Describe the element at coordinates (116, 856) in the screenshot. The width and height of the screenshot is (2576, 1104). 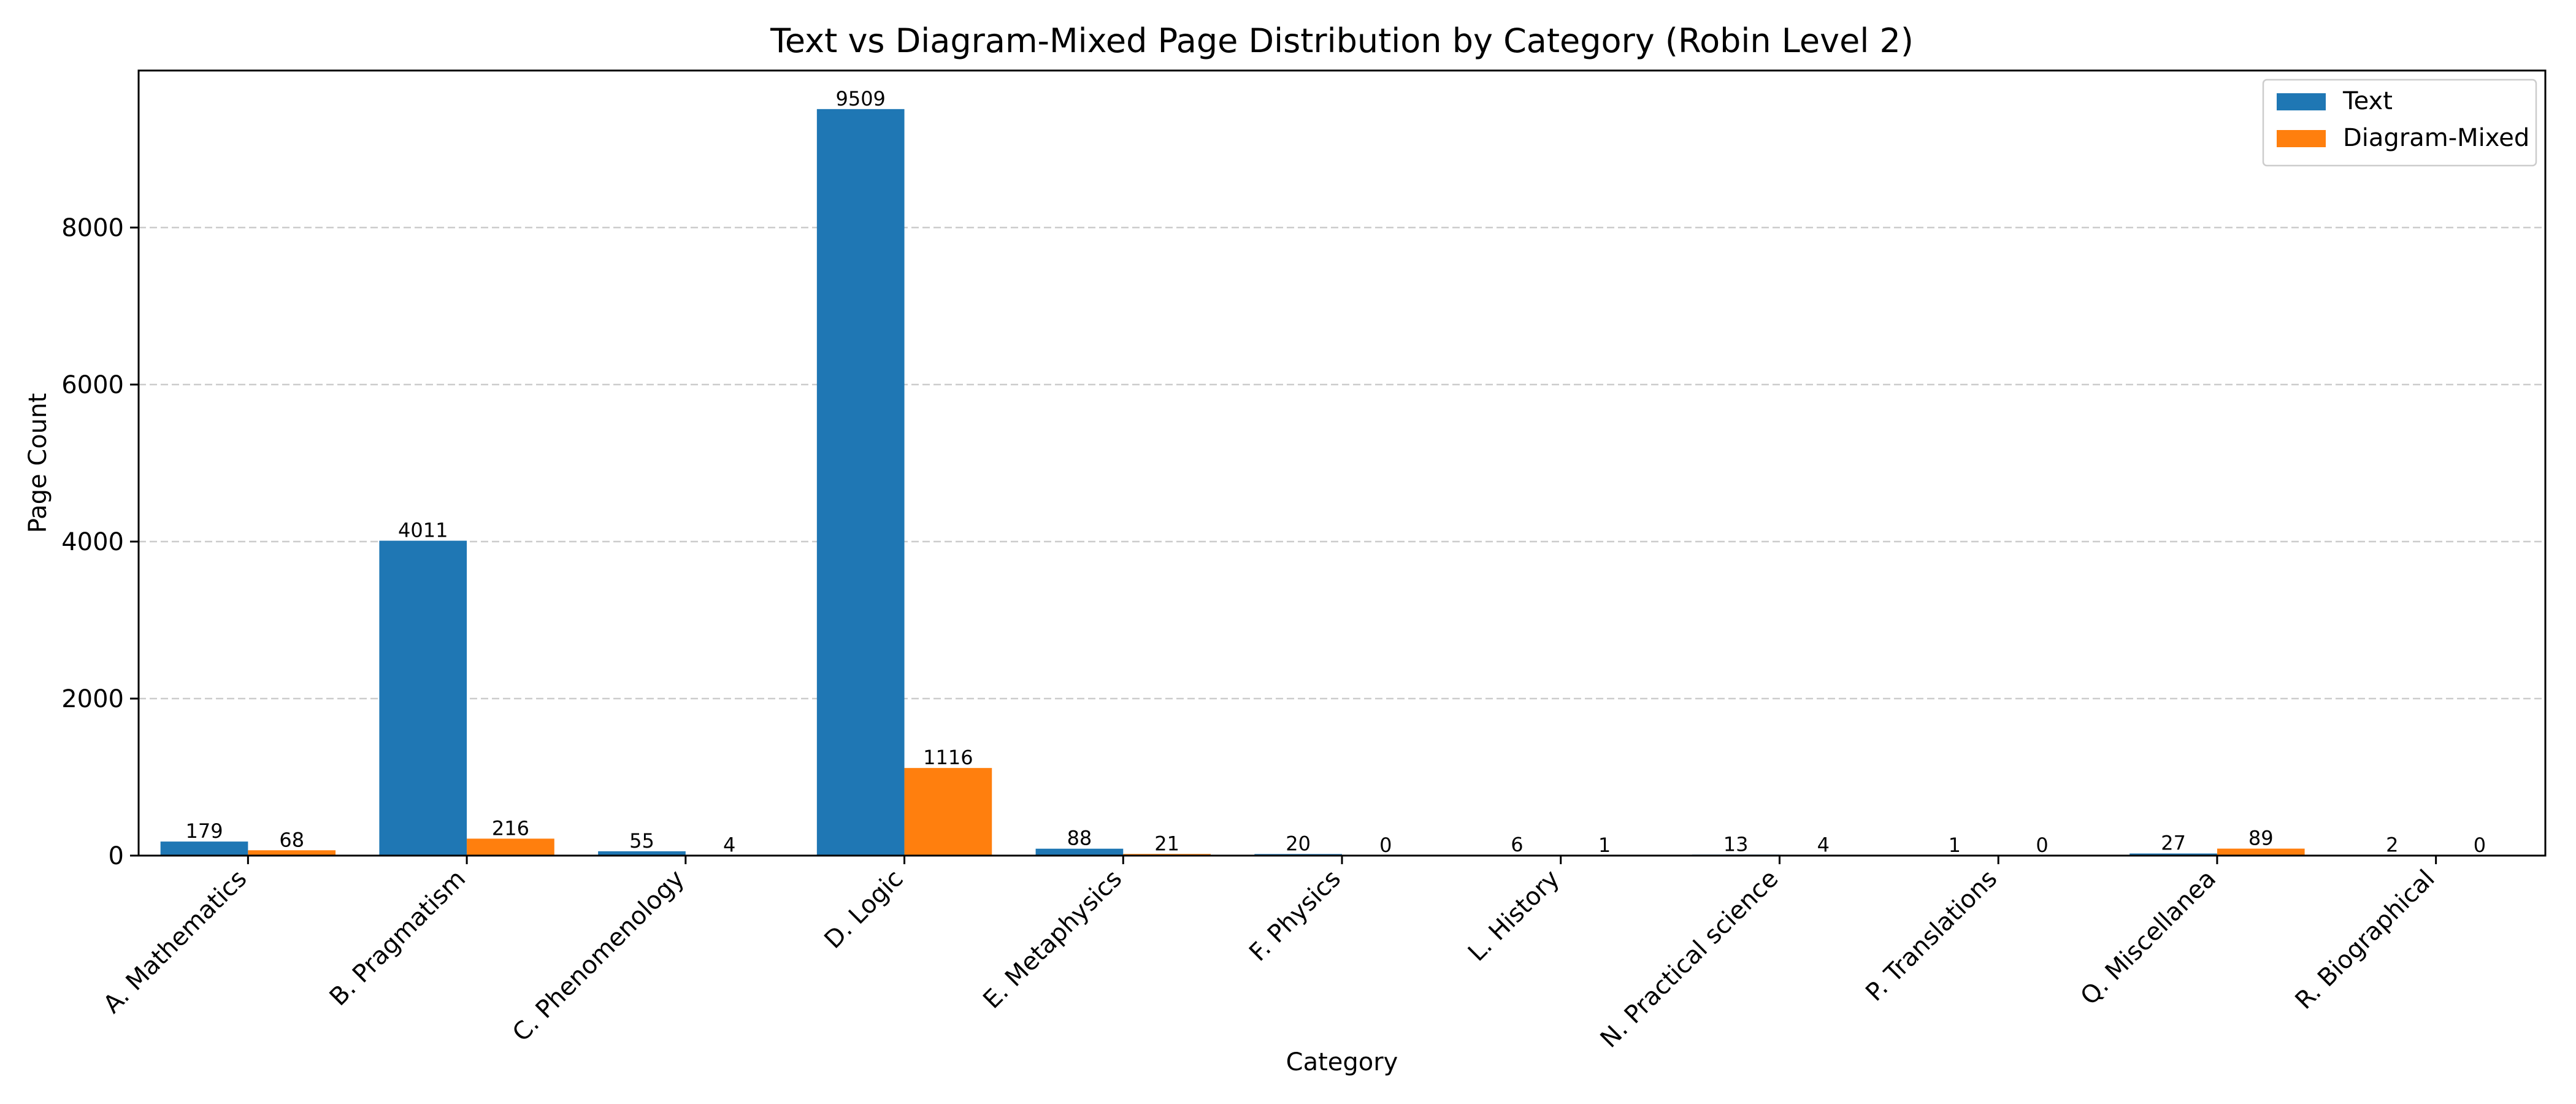
I see `y-tick-label: 0` at that location.